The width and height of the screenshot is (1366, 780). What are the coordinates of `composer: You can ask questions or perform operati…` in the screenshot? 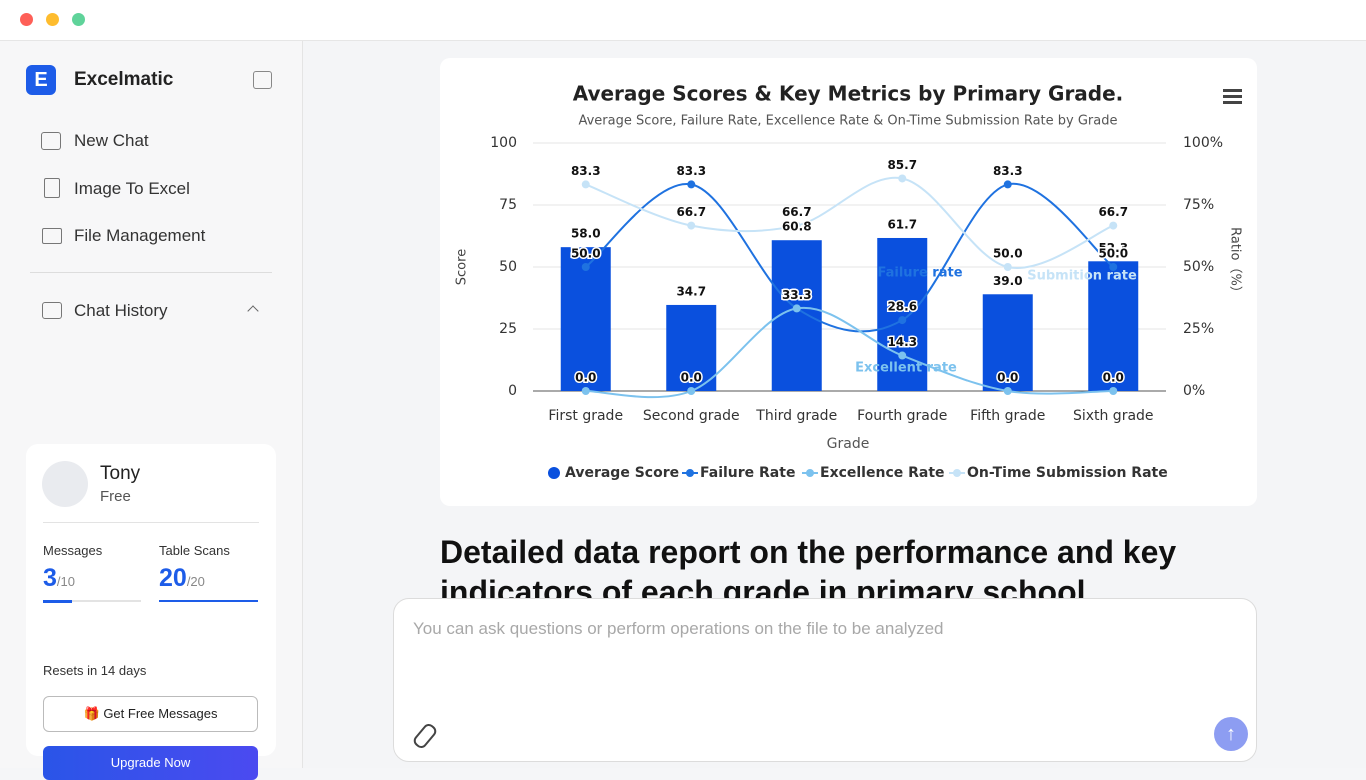 It's located at (825, 680).